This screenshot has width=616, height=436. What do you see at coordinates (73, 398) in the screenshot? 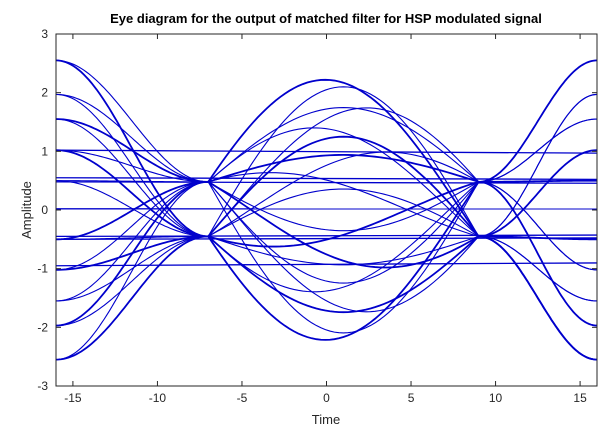
I see `x-tick-label: -15` at bounding box center [73, 398].